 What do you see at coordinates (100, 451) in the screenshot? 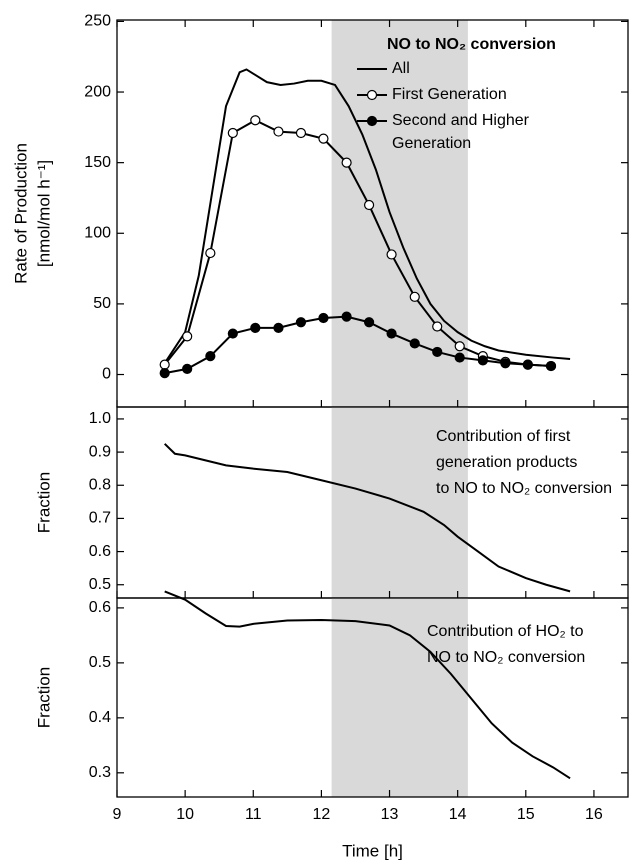
I see `y-tick-label: 0.9` at bounding box center [100, 451].